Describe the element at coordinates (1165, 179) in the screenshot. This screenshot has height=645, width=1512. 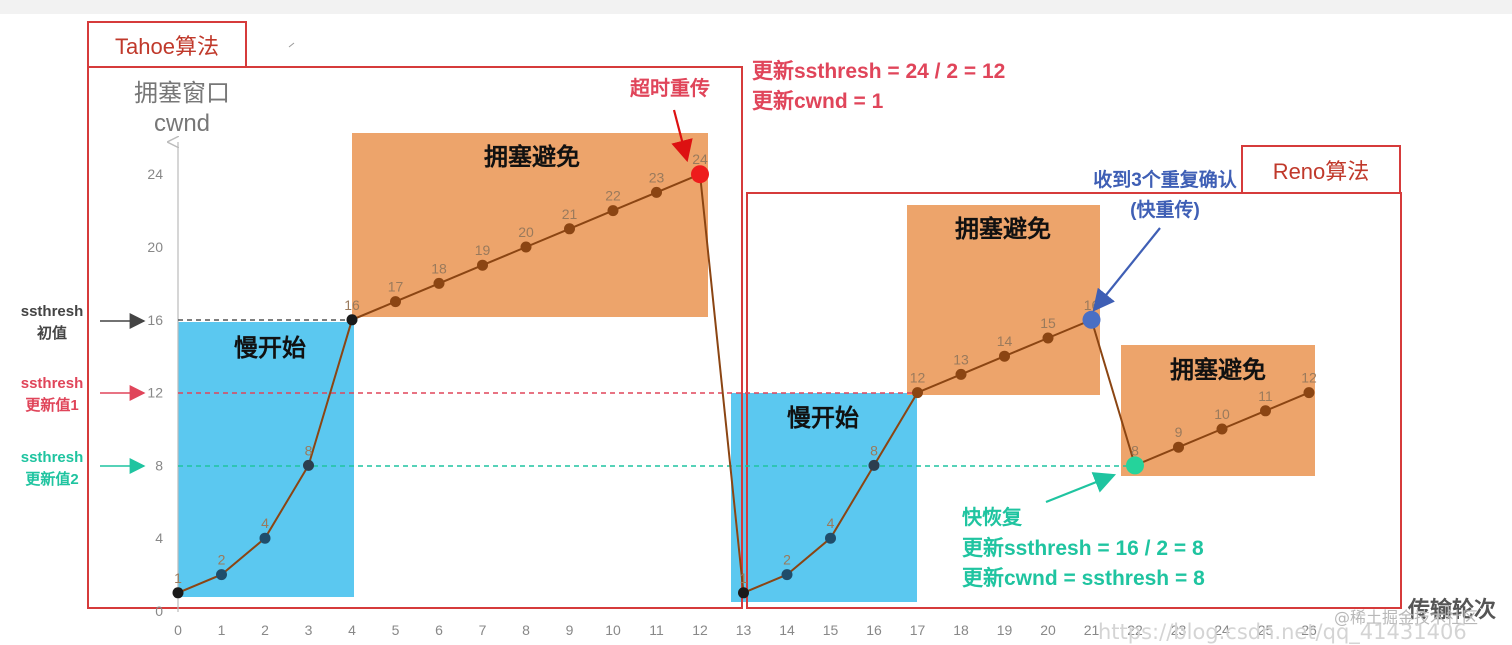
I see `dupack-label-line1: 收到3个重复确认` at that location.